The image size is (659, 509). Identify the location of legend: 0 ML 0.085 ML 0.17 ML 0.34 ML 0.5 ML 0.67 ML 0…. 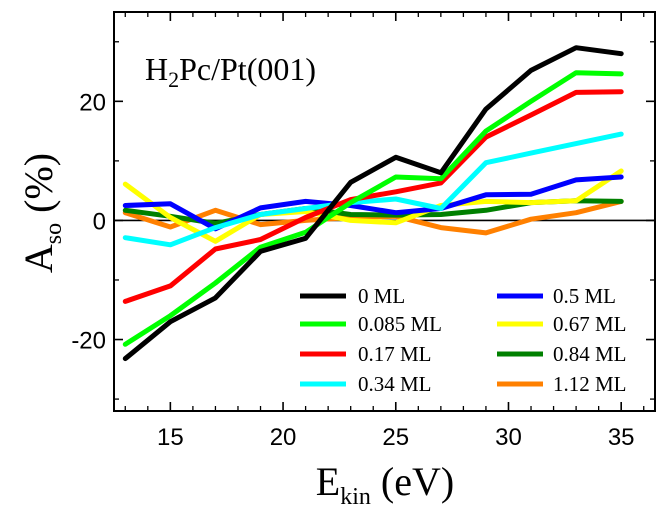
(463, 340).